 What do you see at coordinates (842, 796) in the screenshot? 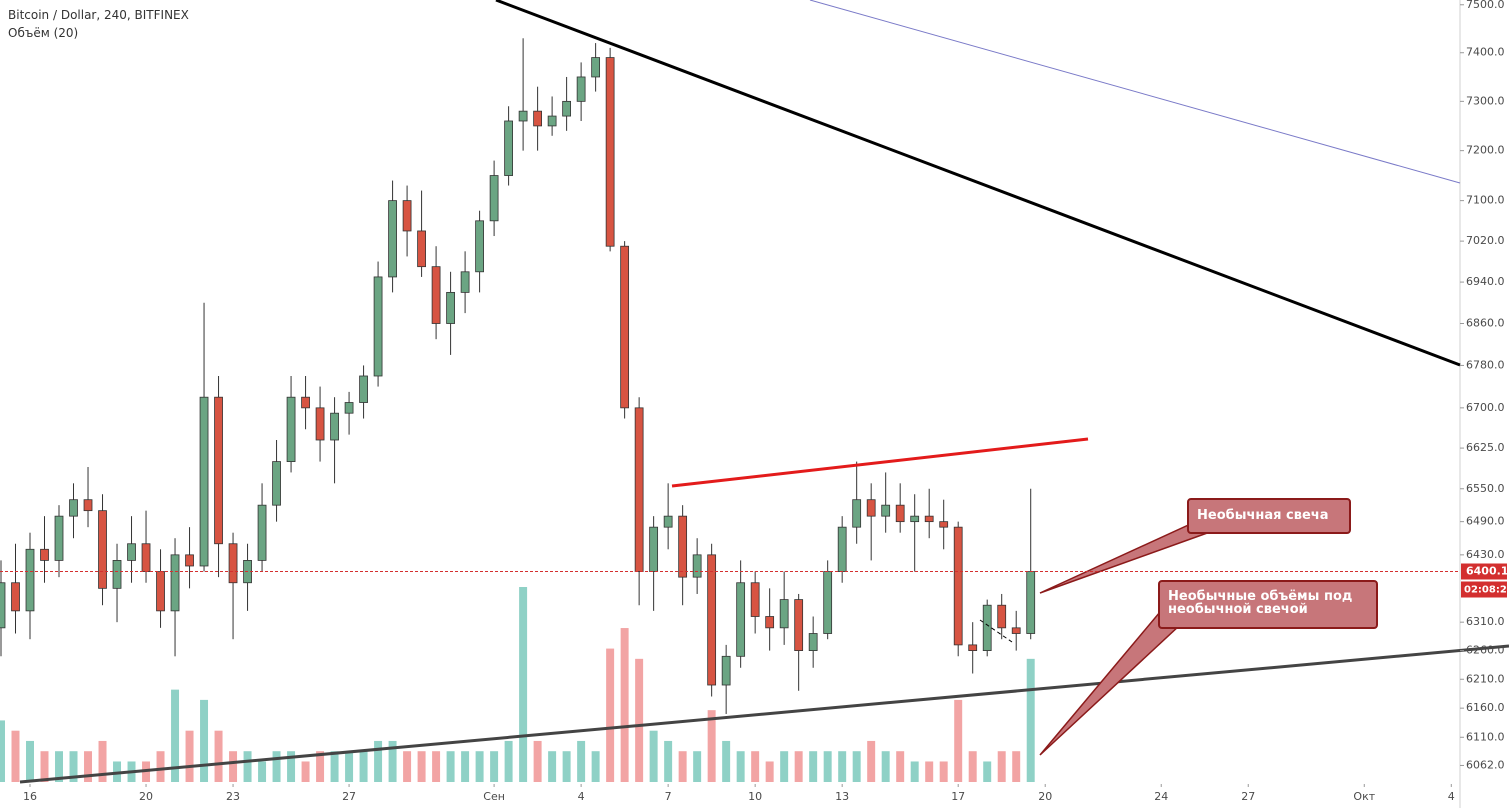
I see `x-tick-label: 13` at bounding box center [842, 796].